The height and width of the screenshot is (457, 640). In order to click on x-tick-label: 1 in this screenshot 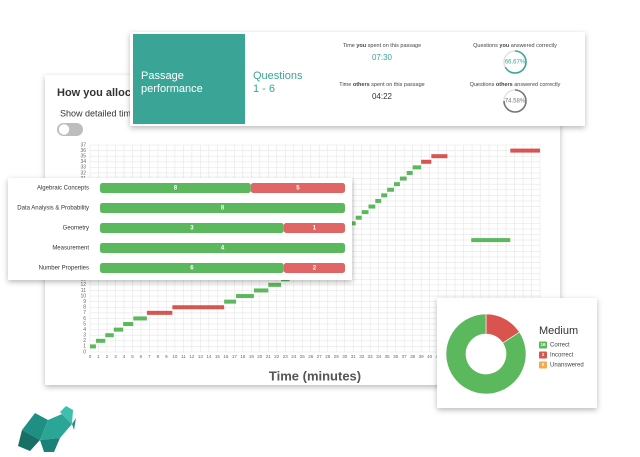, I will do `click(98, 356)`.